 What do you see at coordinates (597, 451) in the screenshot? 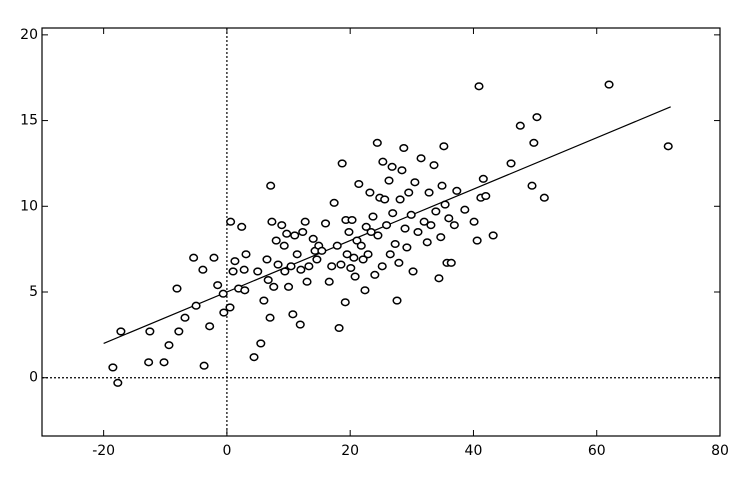
I see `x-tick-label: 60` at bounding box center [597, 451].